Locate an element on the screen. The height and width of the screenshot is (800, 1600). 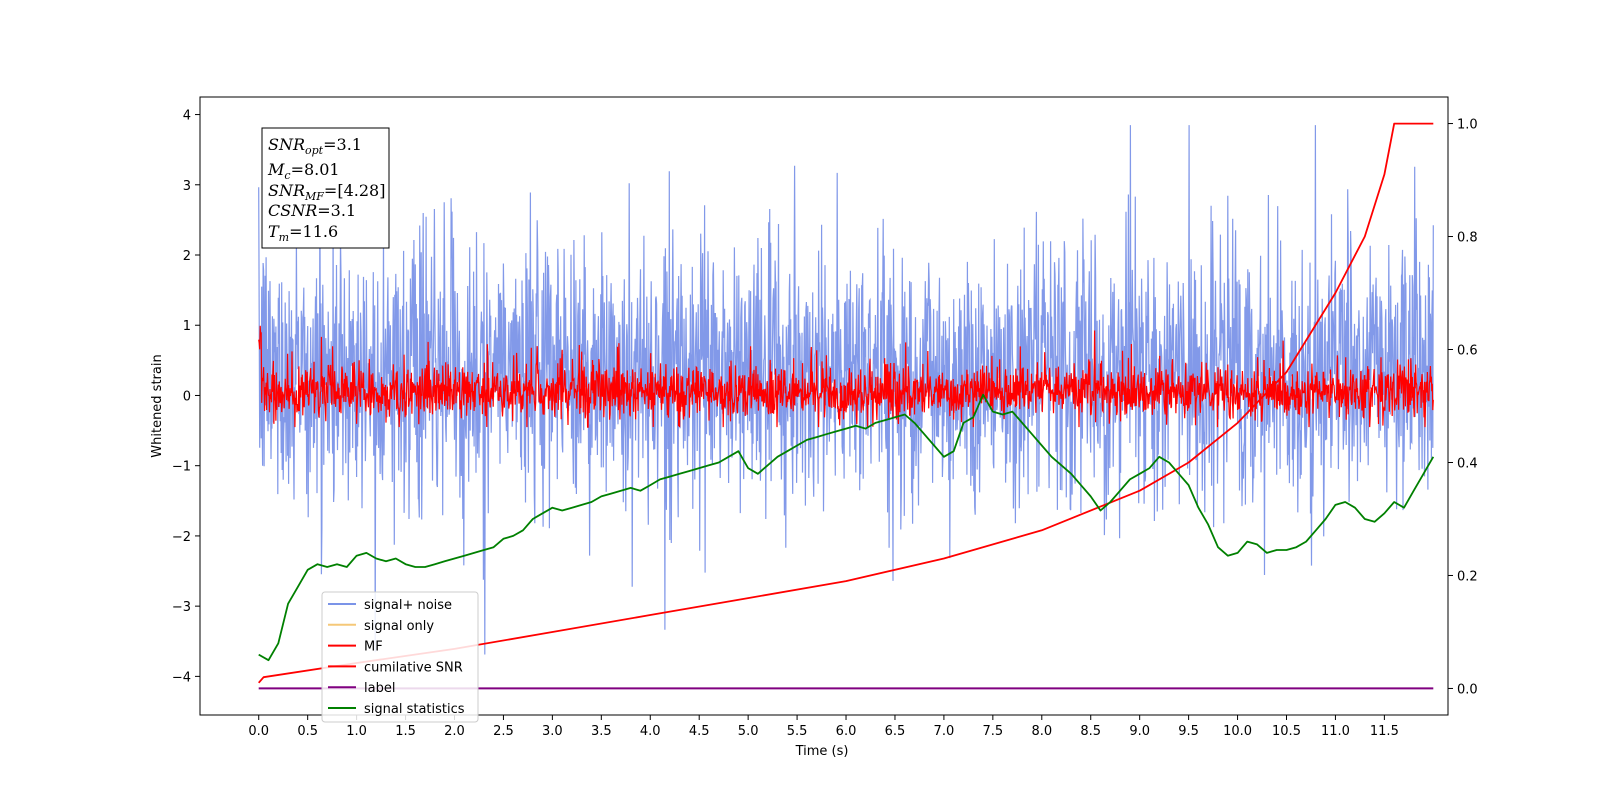
x-tick-label: 5.0 is located at coordinates (748, 731).